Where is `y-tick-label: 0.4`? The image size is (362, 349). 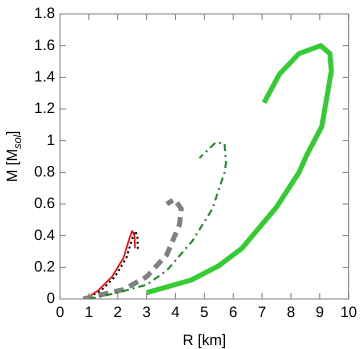
y-tick-label: 0.4 is located at coordinates (44, 235).